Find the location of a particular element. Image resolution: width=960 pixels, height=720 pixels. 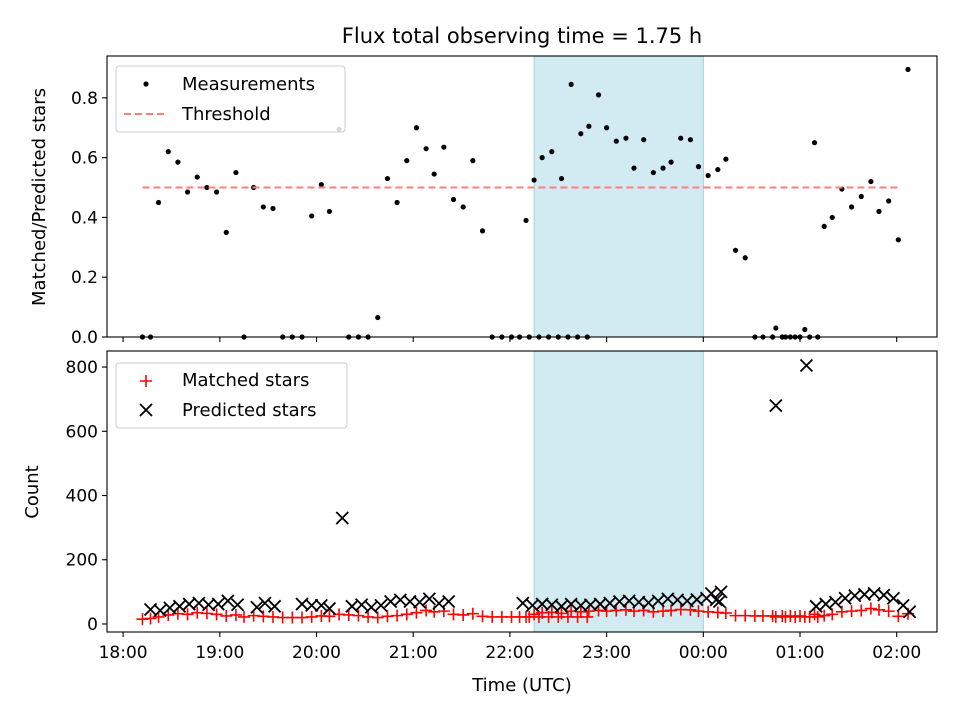

y-tick-label: 0.2 is located at coordinates (84, 278).